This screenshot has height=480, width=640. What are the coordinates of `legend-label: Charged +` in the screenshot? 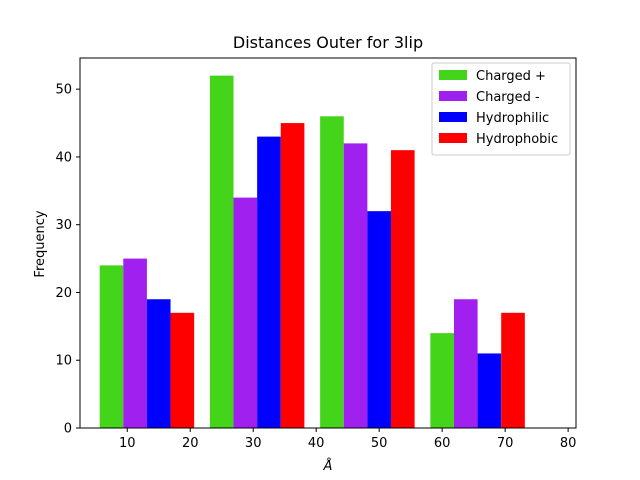 It's located at (511, 76).